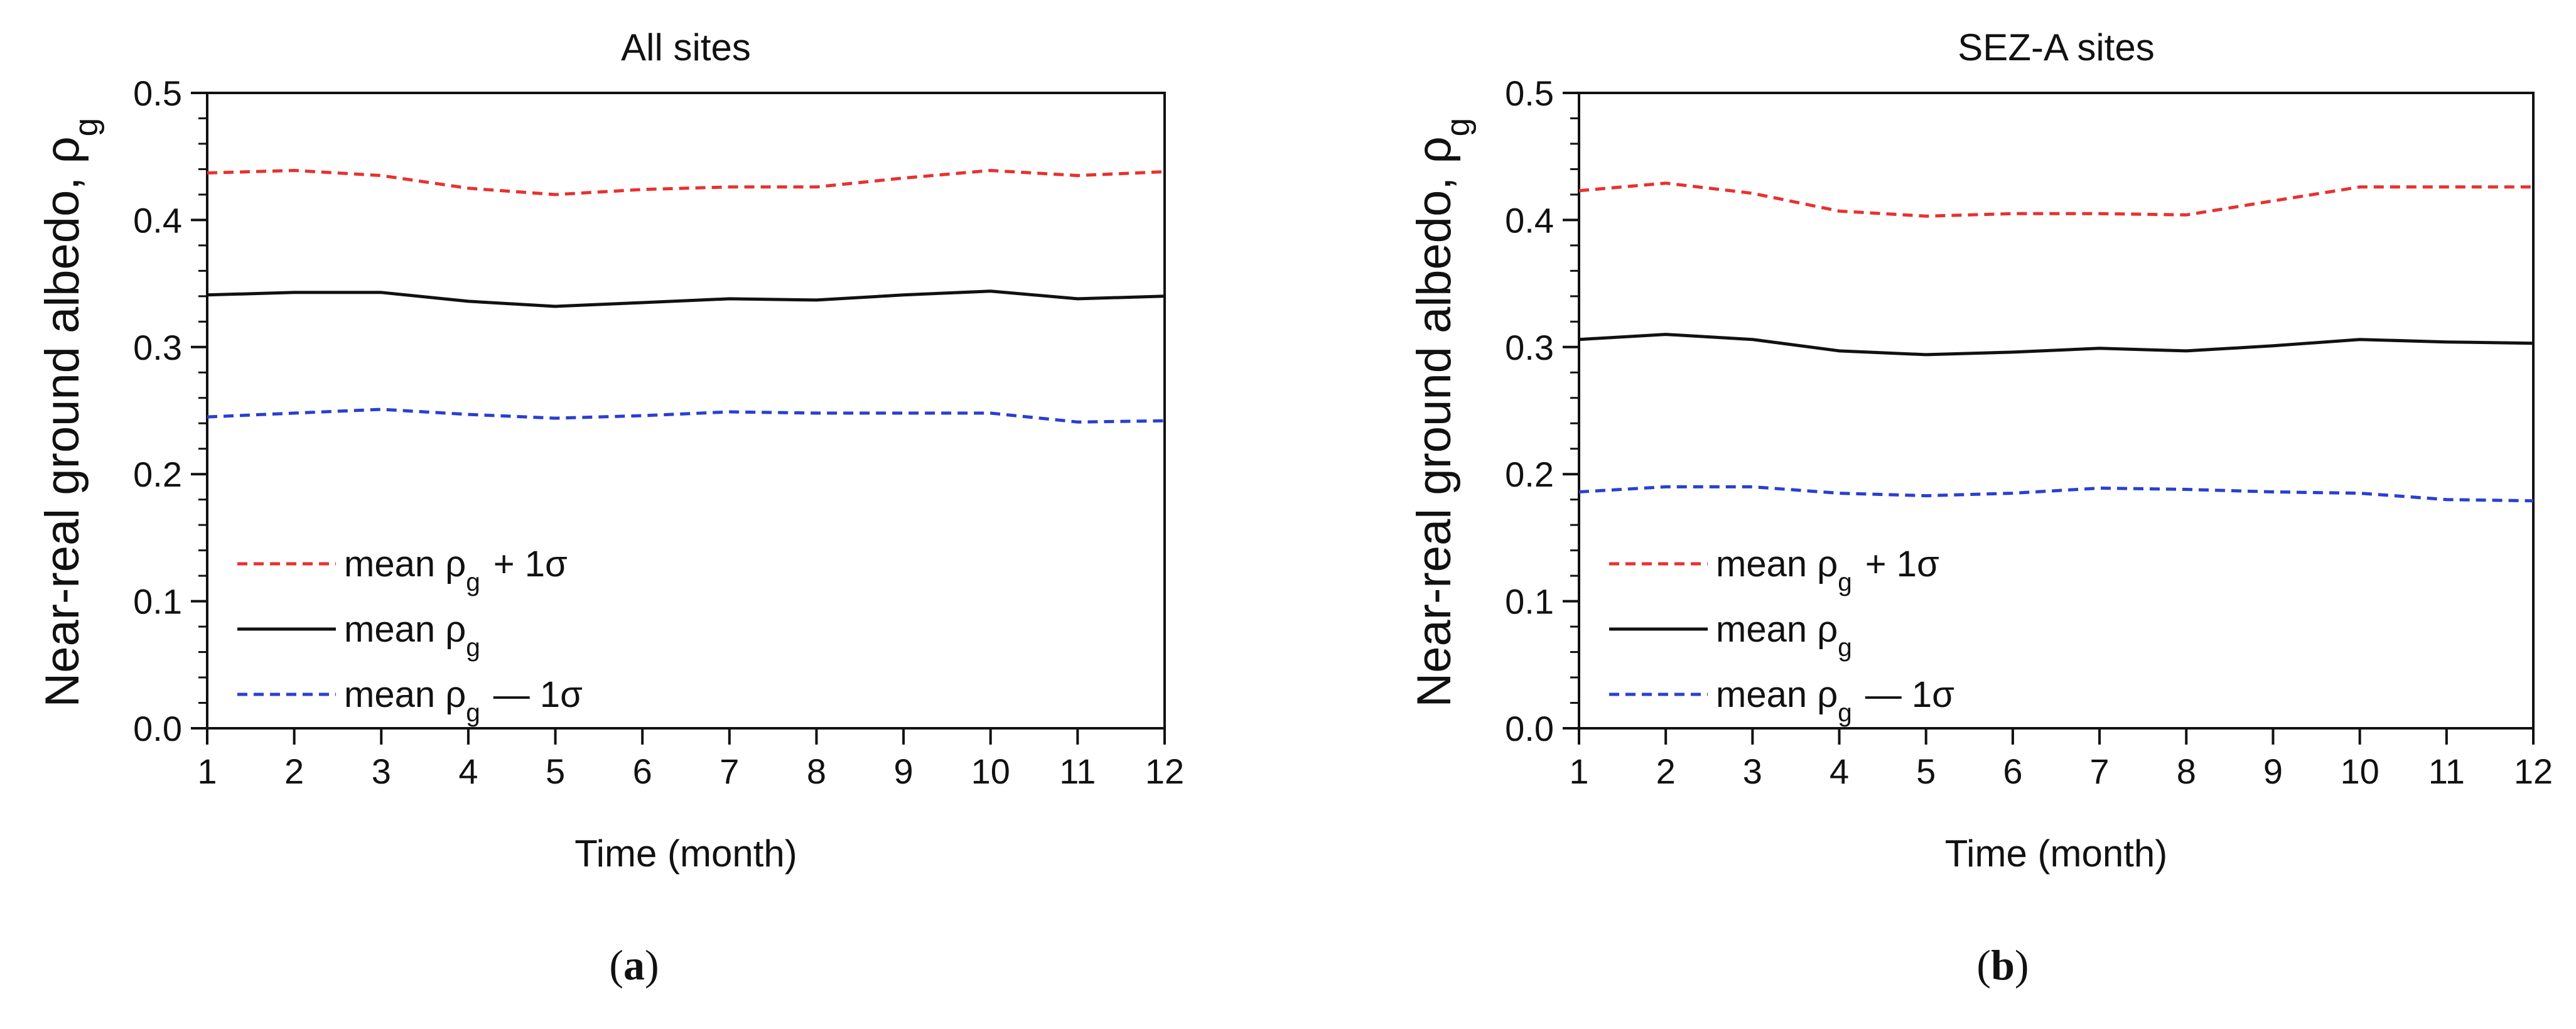 The height and width of the screenshot is (1029, 2576). I want to click on chart-title: SEZ-A sites, so click(2056, 47).